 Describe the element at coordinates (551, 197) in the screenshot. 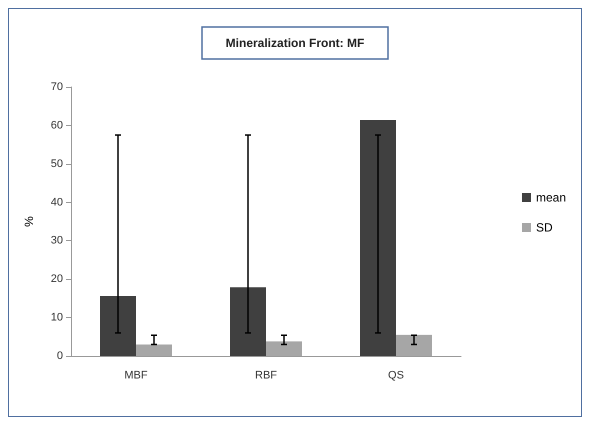

I see `legend-label: mean` at that location.